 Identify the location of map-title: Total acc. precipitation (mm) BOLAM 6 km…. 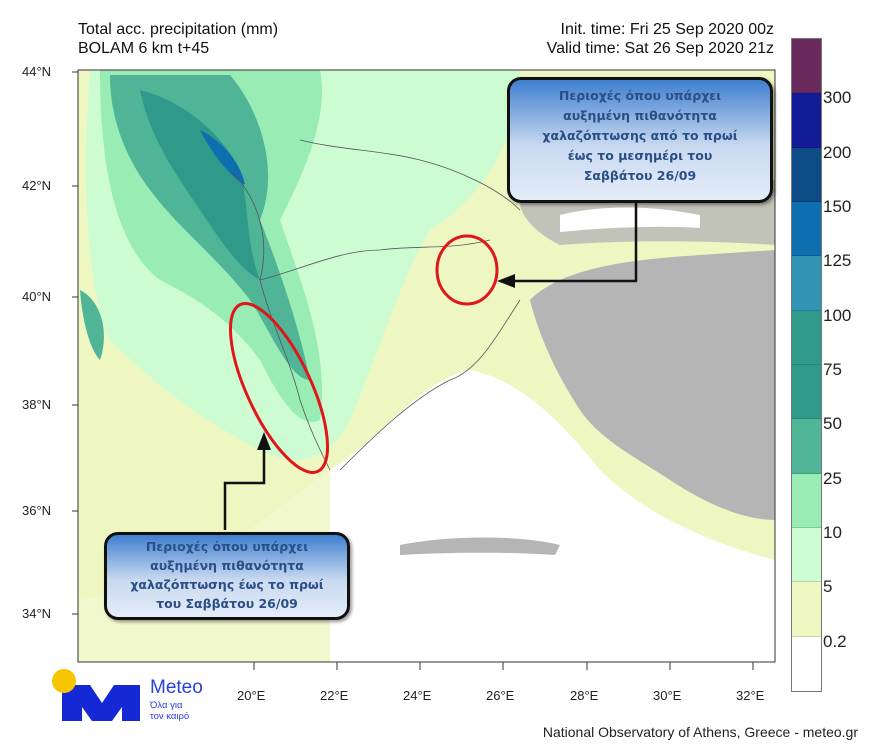
(178, 39).